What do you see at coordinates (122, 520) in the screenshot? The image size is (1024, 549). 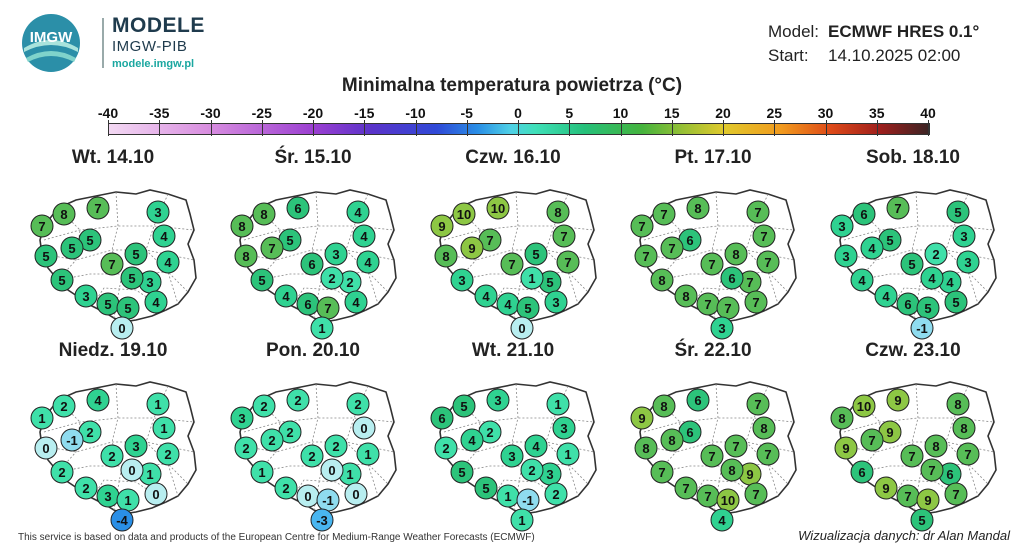 I see `station-marker: -4` at bounding box center [122, 520].